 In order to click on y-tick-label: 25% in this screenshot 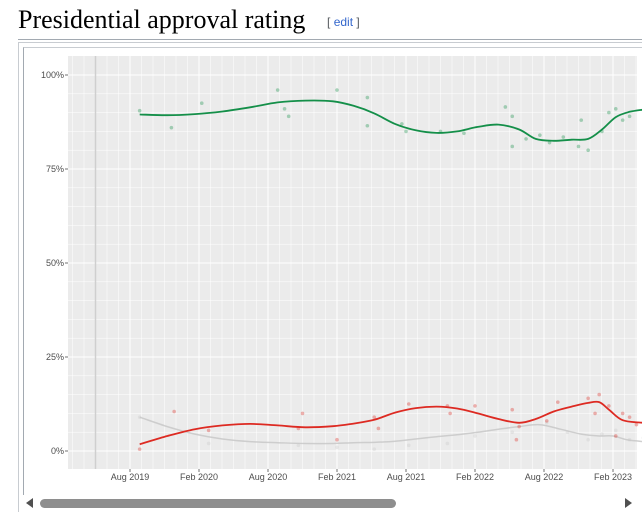, I will do `click(55, 357)`.